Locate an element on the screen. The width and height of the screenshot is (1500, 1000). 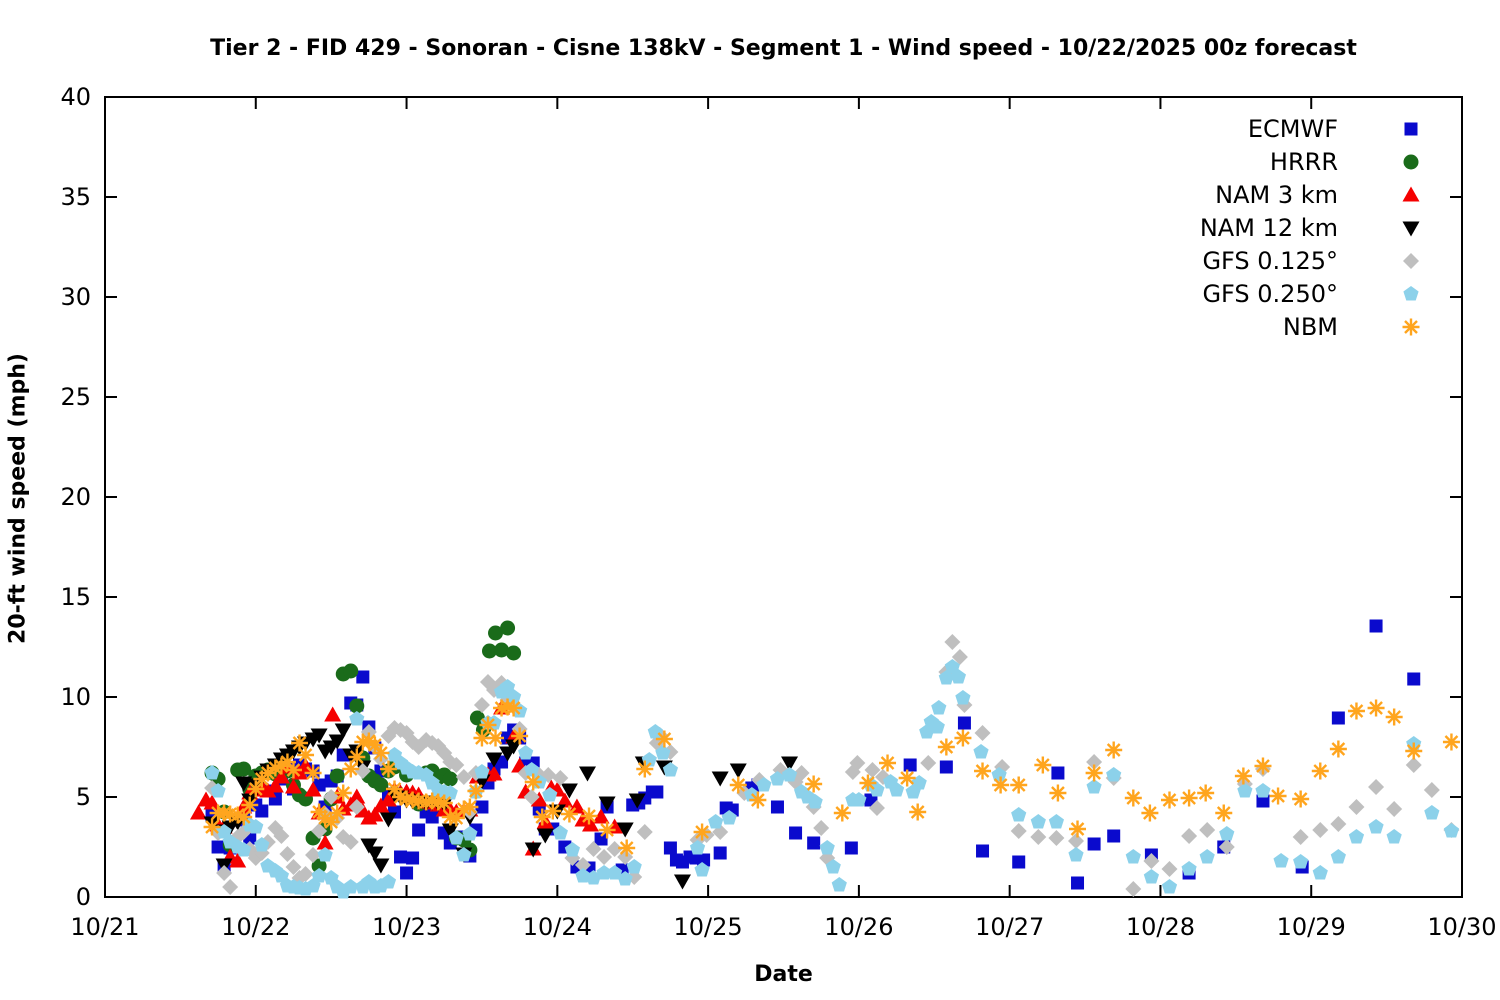
x-tick-label: 10/26 is located at coordinates (858, 927).